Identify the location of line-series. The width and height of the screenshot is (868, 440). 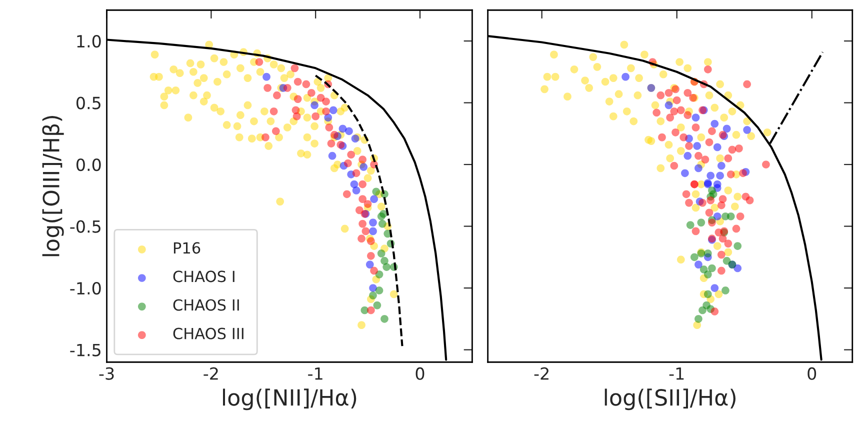
(359, 211).